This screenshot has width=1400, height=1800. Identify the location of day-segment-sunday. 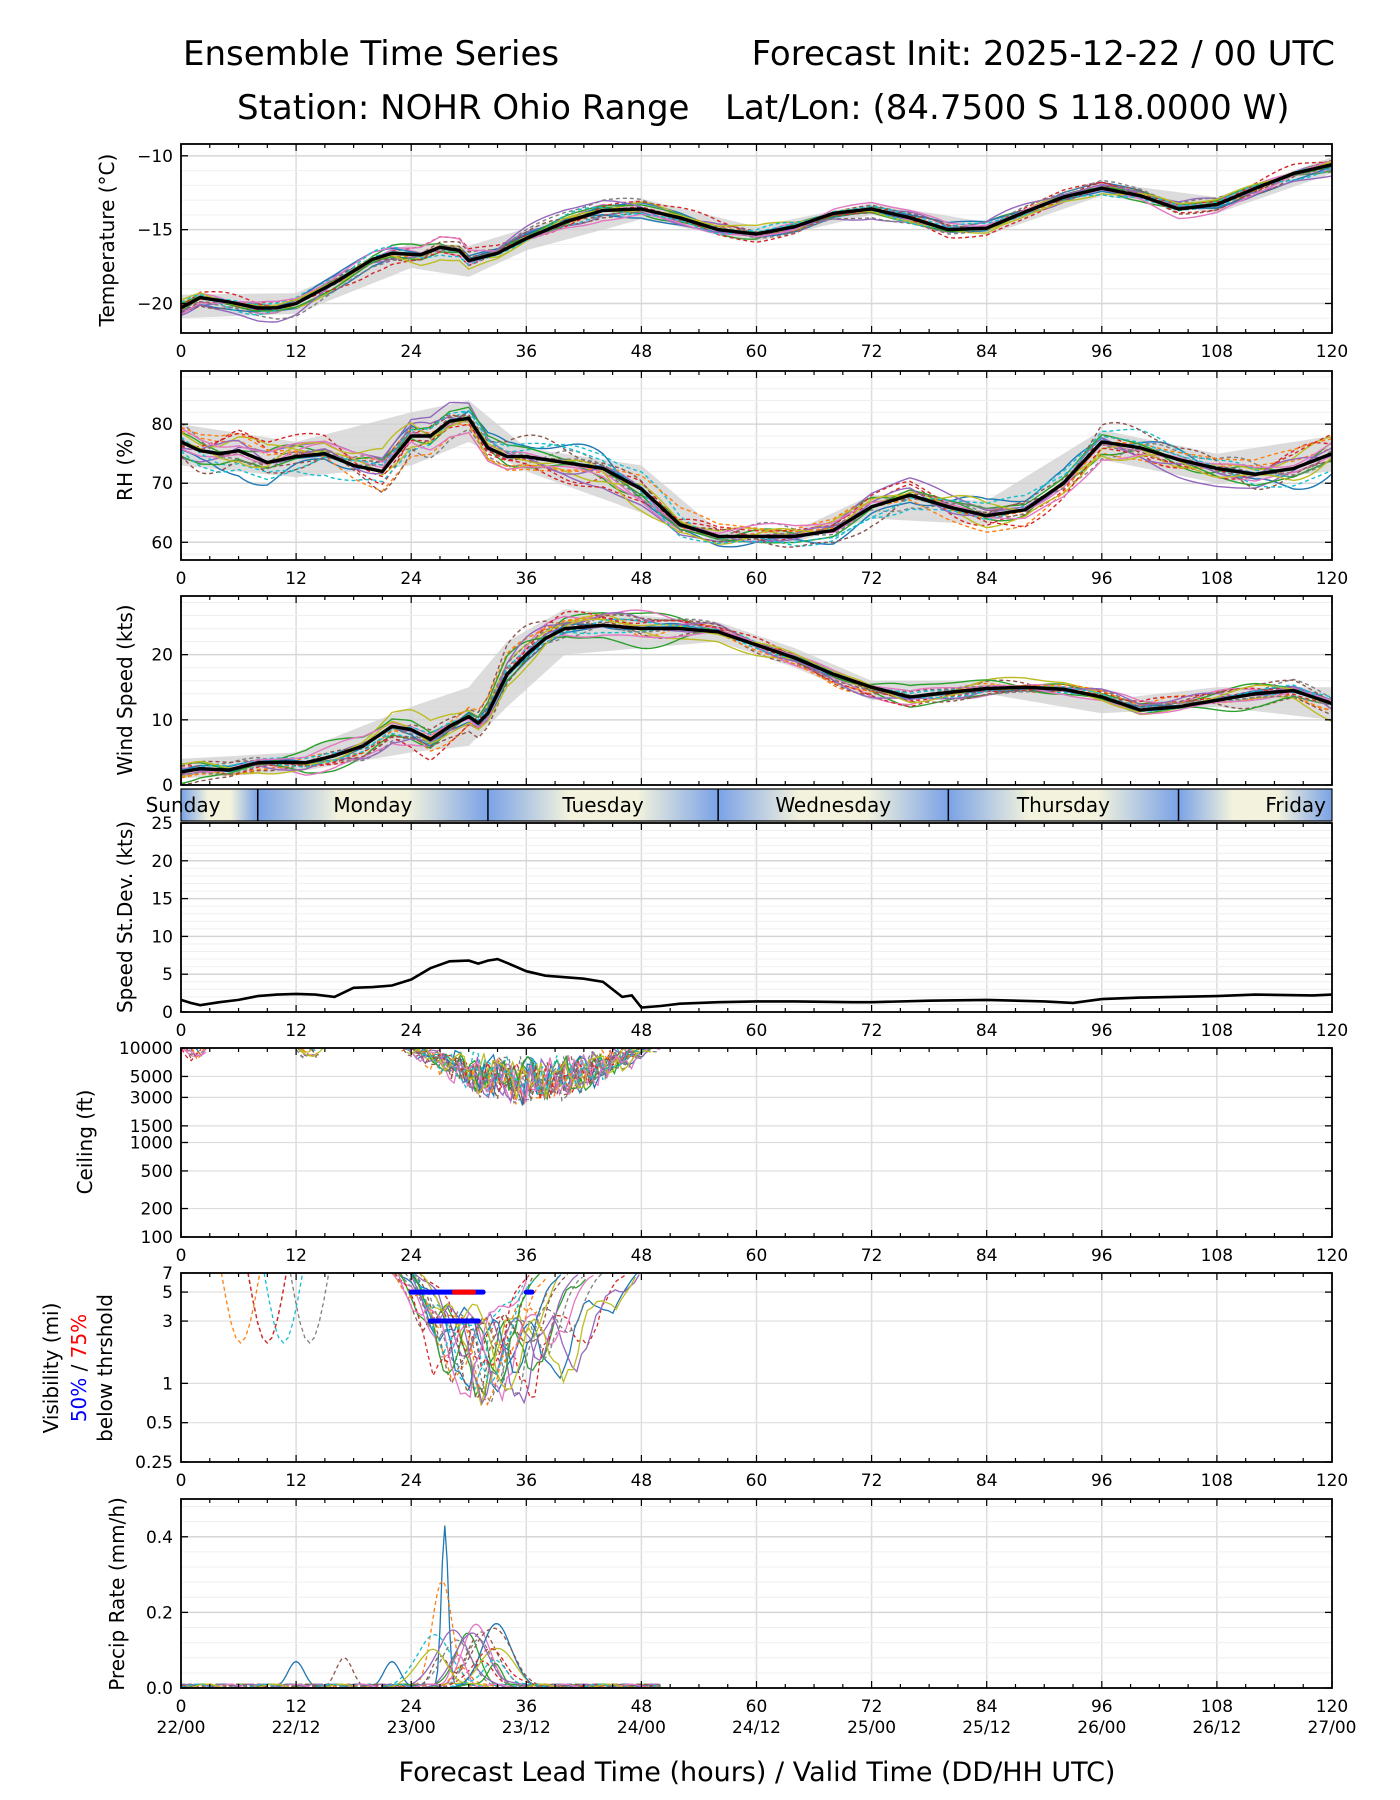
(219, 805).